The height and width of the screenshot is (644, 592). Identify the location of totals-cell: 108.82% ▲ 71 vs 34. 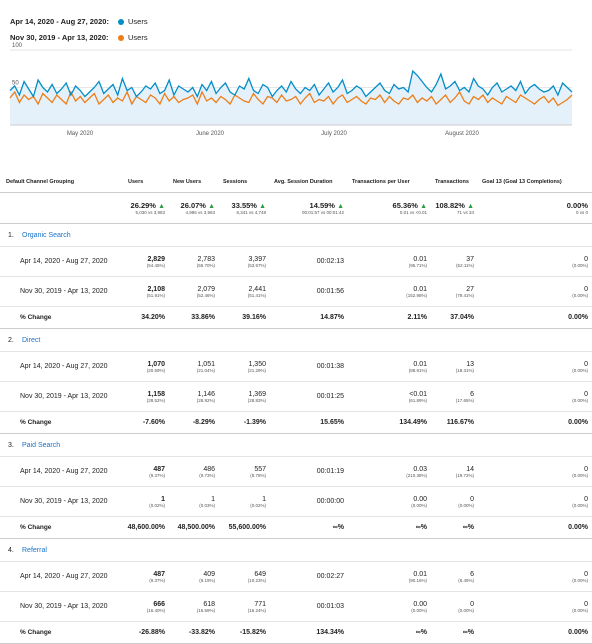
(454, 208).